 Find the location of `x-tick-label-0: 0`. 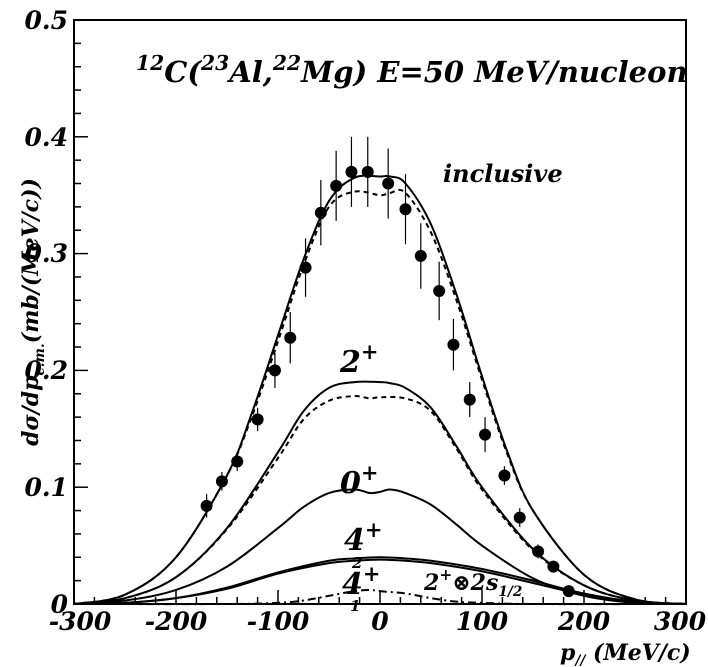

x-tick-label-0: 0 is located at coordinates (380, 621).